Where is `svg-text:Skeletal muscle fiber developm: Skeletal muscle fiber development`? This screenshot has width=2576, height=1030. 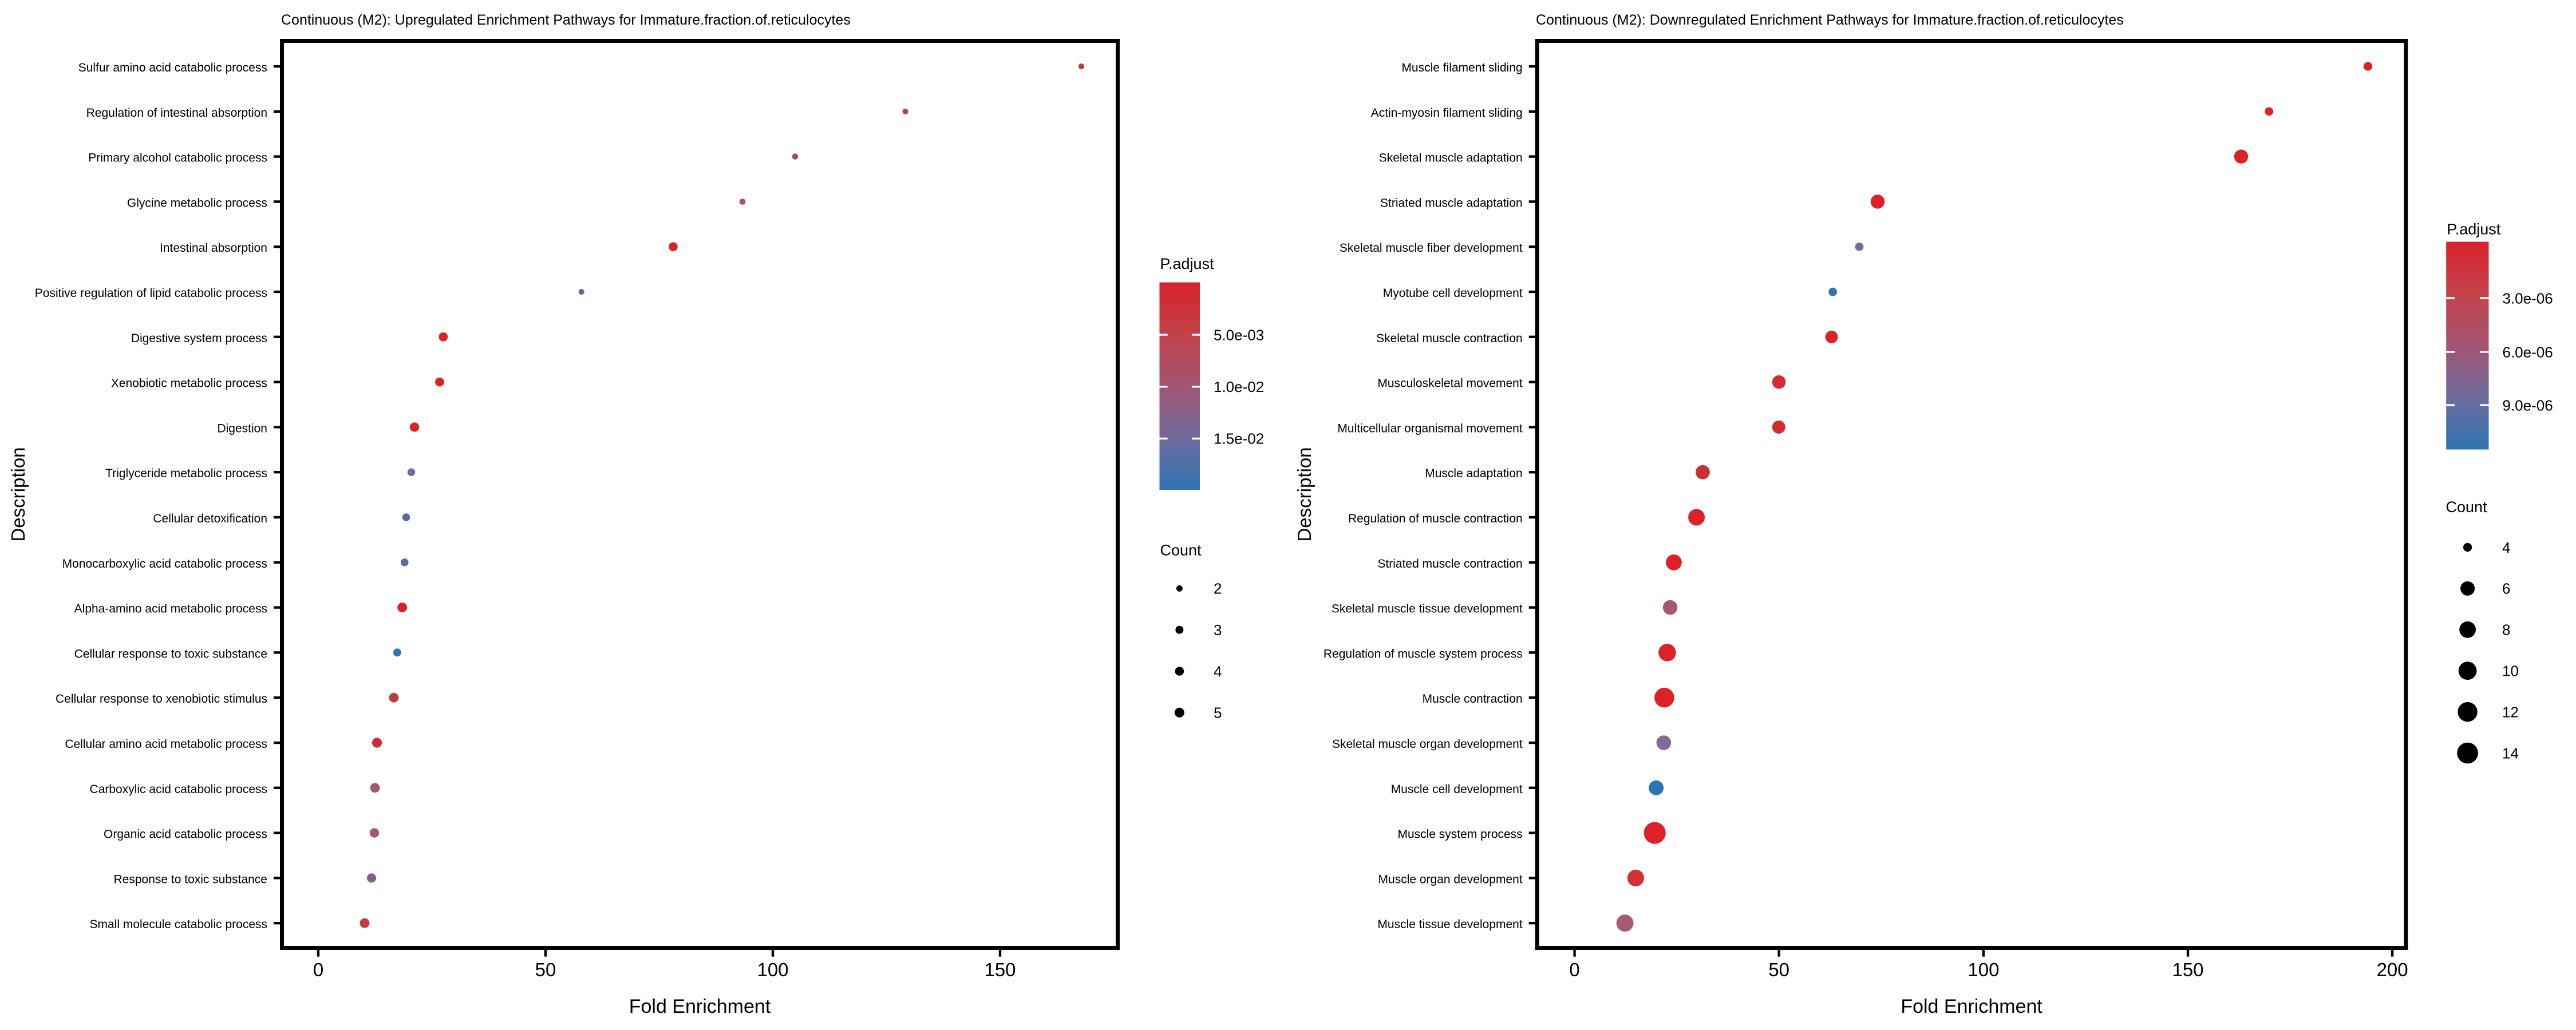
svg-text:Skeletal muscle fiber developm: Skeletal muscle fiber development is located at coordinates (1431, 248).